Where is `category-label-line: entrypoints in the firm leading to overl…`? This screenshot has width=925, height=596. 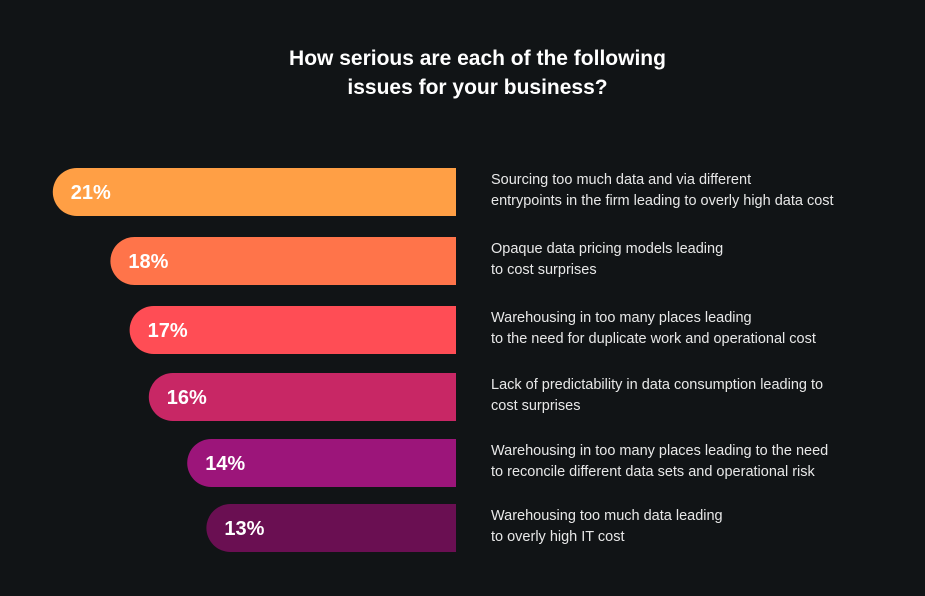 category-label-line: entrypoints in the firm leading to overl… is located at coordinates (662, 201).